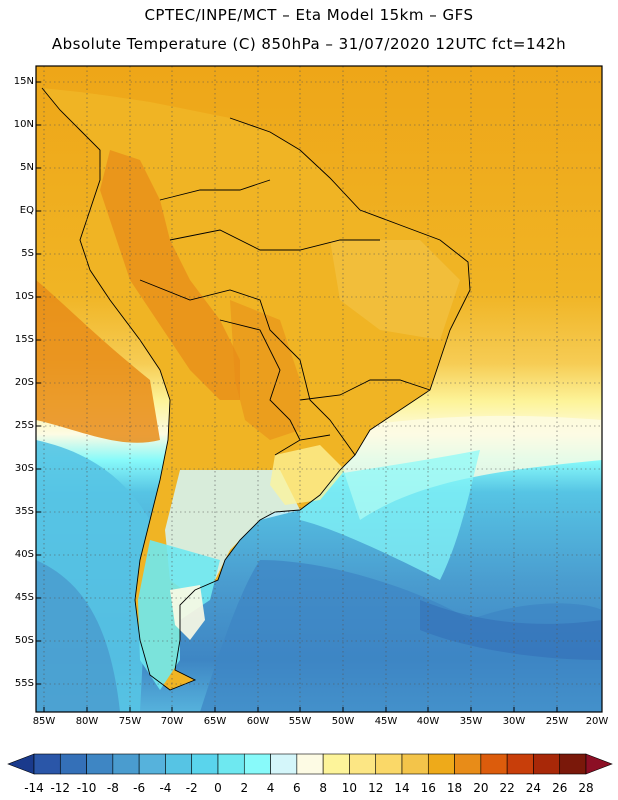 The height and width of the screenshot is (800, 618). Describe the element at coordinates (511, 630) in the screenshot. I see `atlantic-coldest-core` at that location.